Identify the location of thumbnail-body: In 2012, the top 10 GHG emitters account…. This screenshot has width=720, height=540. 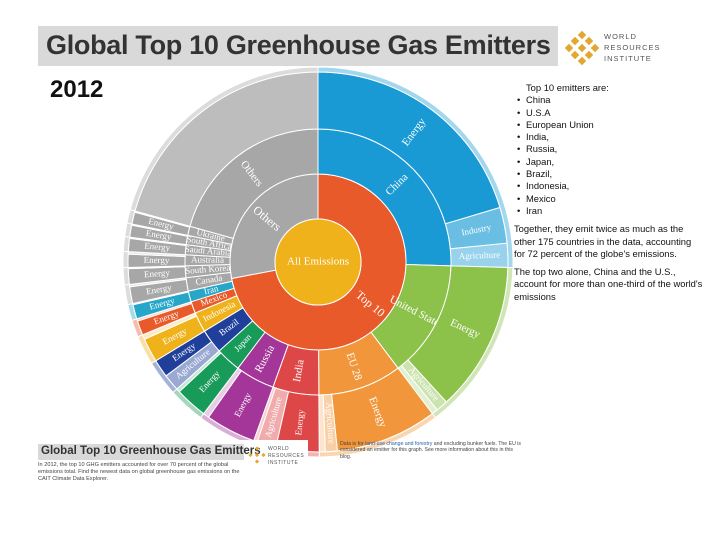
(139, 472).